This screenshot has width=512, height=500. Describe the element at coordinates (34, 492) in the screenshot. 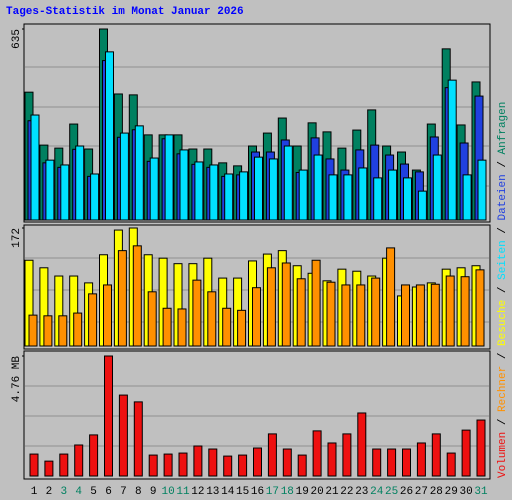

I see `x-tick-label: 1` at that location.